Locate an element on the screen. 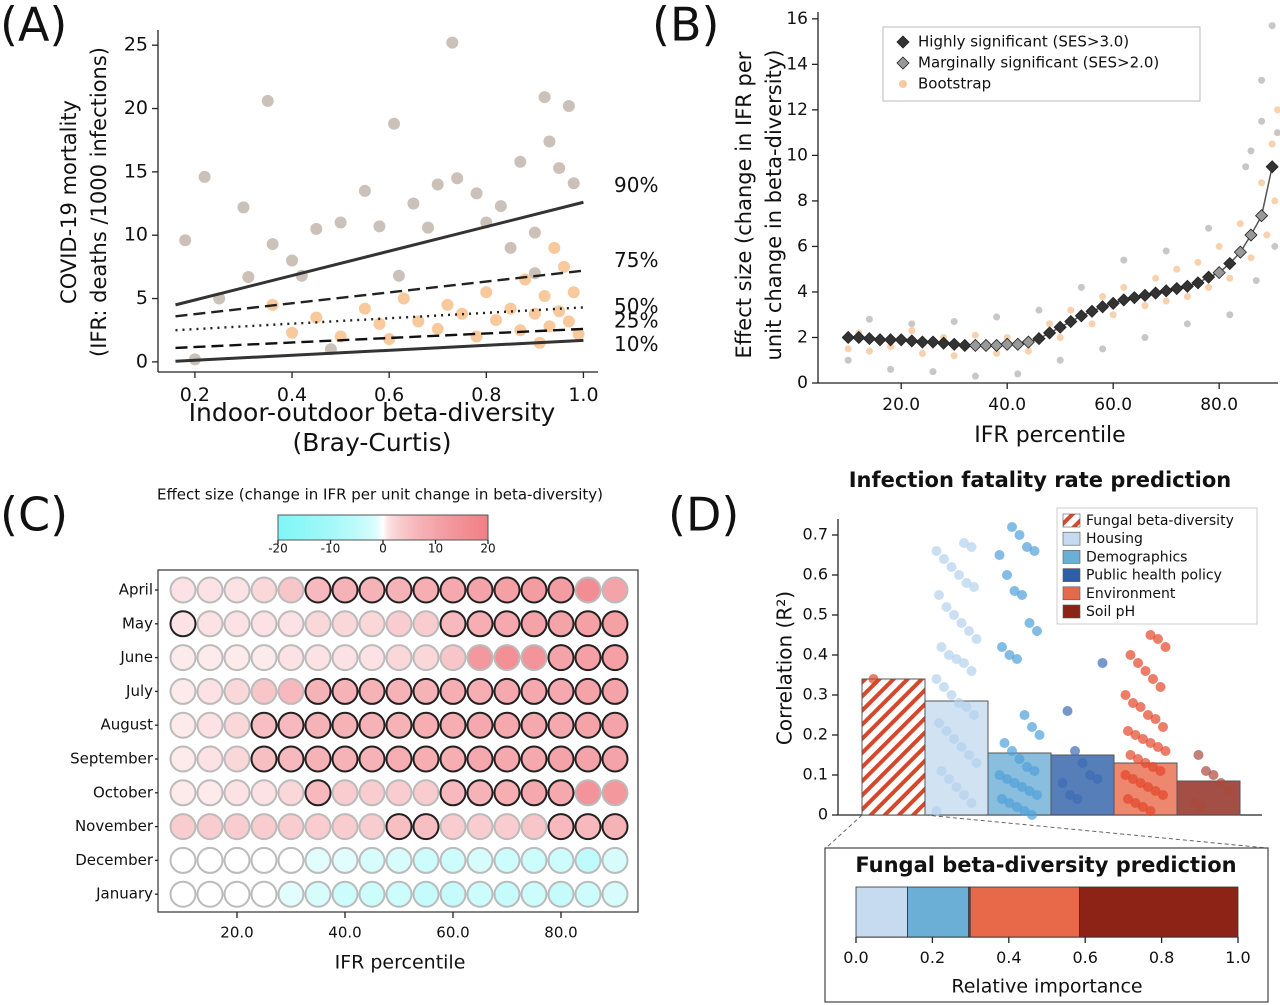 This screenshot has width=1280, height=1005. row-label: June is located at coordinates (136, 657).